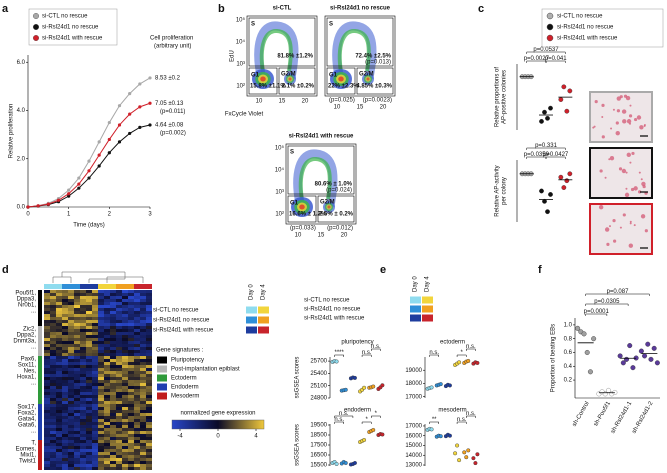 The width and height of the screenshot is (667, 473). What do you see at coordinates (413, 427) in the screenshot?
I see `y-tick-label: 17000` at bounding box center [413, 427].